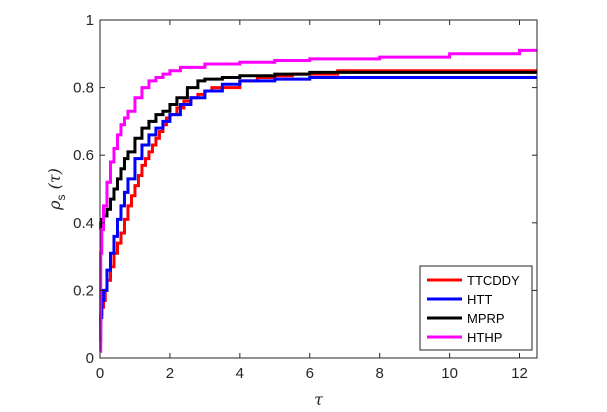 The height and width of the screenshot is (412, 607). What do you see at coordinates (493, 280) in the screenshot?
I see `legend-label-ttcddy: TTCDDY` at bounding box center [493, 280].